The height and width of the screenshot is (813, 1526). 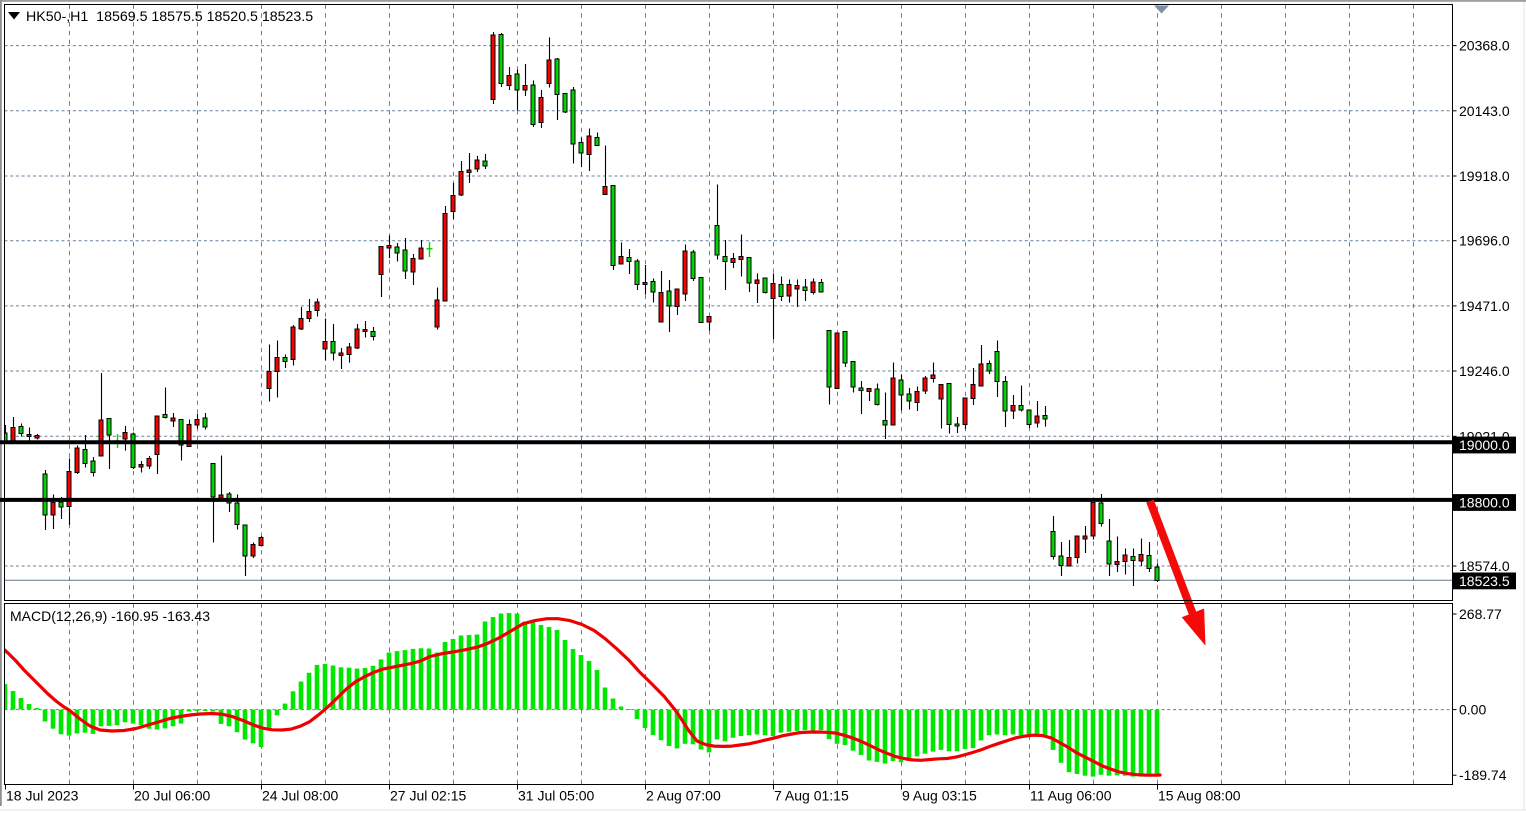 What do you see at coordinates (300, 796) in the screenshot?
I see `svg-text: 24 Jul 08:00` at bounding box center [300, 796].